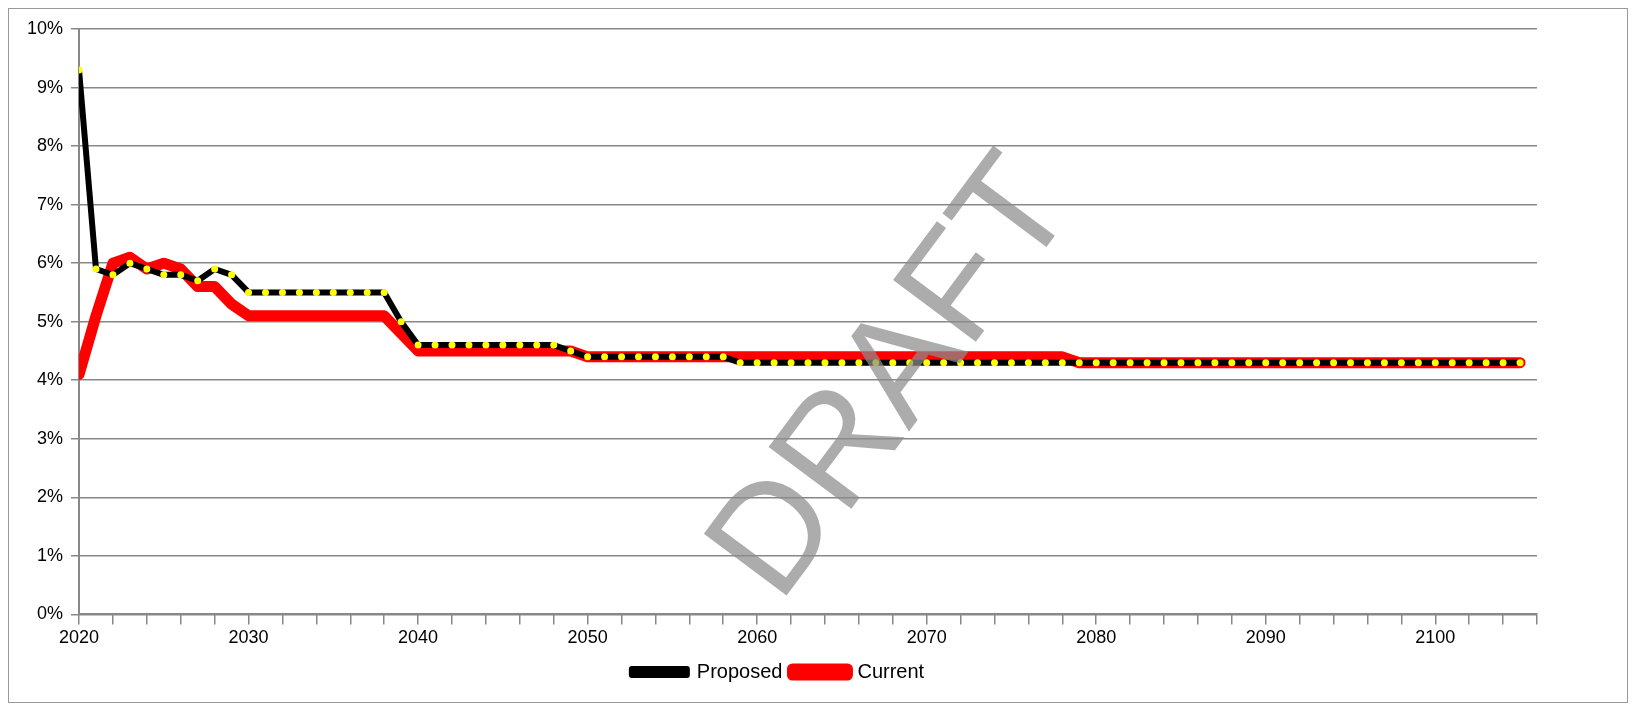 The height and width of the screenshot is (715, 1640). Describe the element at coordinates (891, 670) in the screenshot. I see `legend-label: Current` at that location.